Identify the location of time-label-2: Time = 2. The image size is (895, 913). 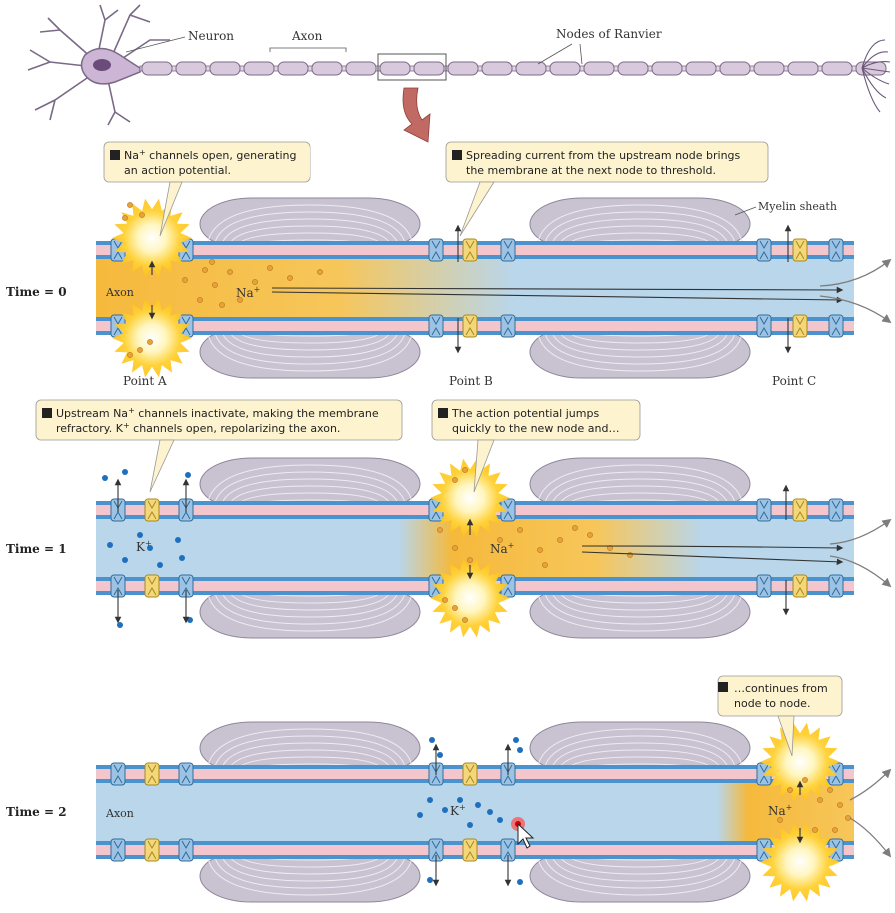
(36, 812).